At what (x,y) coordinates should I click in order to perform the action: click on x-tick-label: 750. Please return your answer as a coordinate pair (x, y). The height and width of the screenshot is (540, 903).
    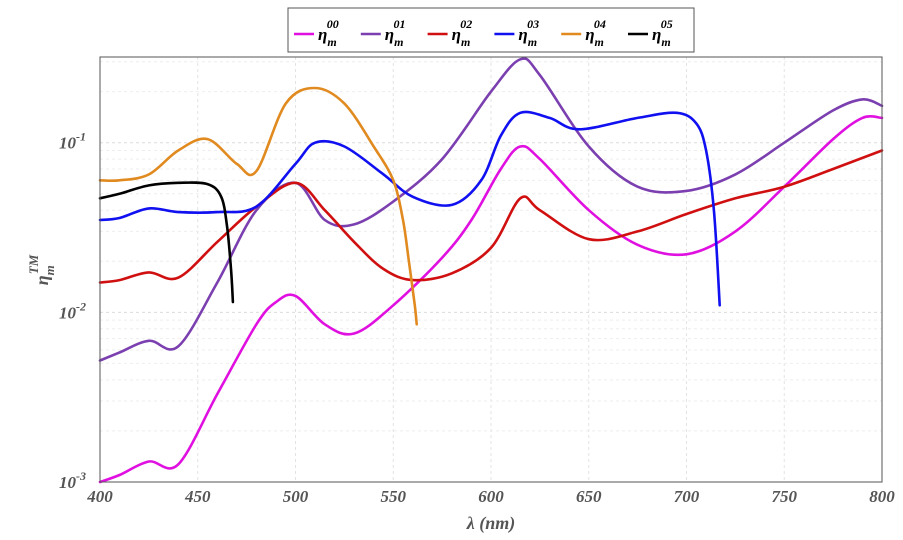
    Looking at the image, I should click on (785, 496).